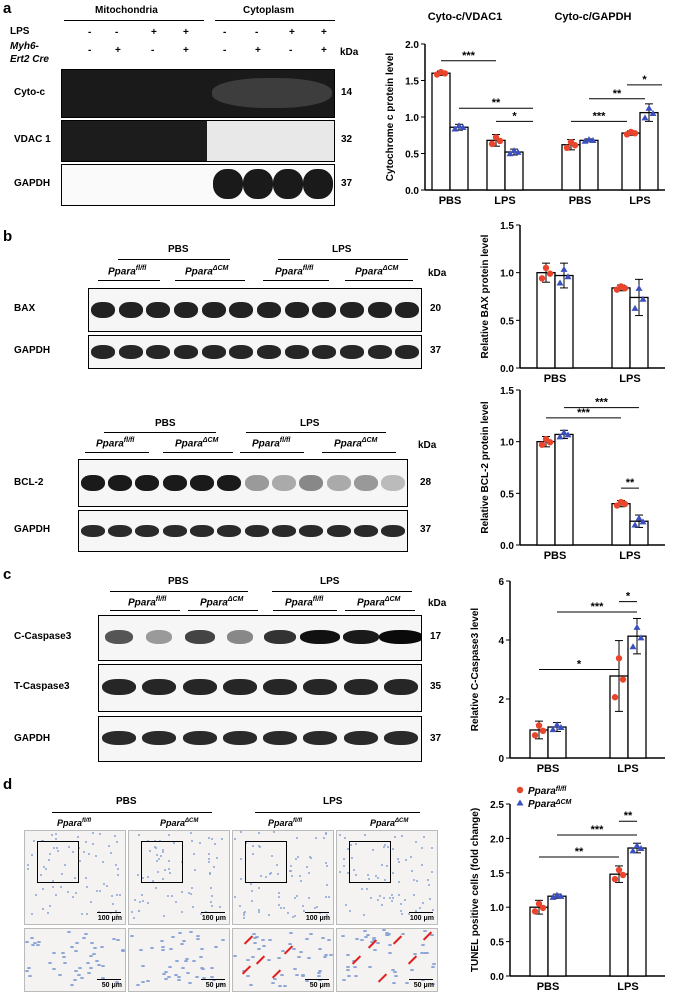 The height and width of the screenshot is (996, 676). What do you see at coordinates (389, 823) in the screenshot?
I see `d-geno-4: PparaΔCM` at bounding box center [389, 823].